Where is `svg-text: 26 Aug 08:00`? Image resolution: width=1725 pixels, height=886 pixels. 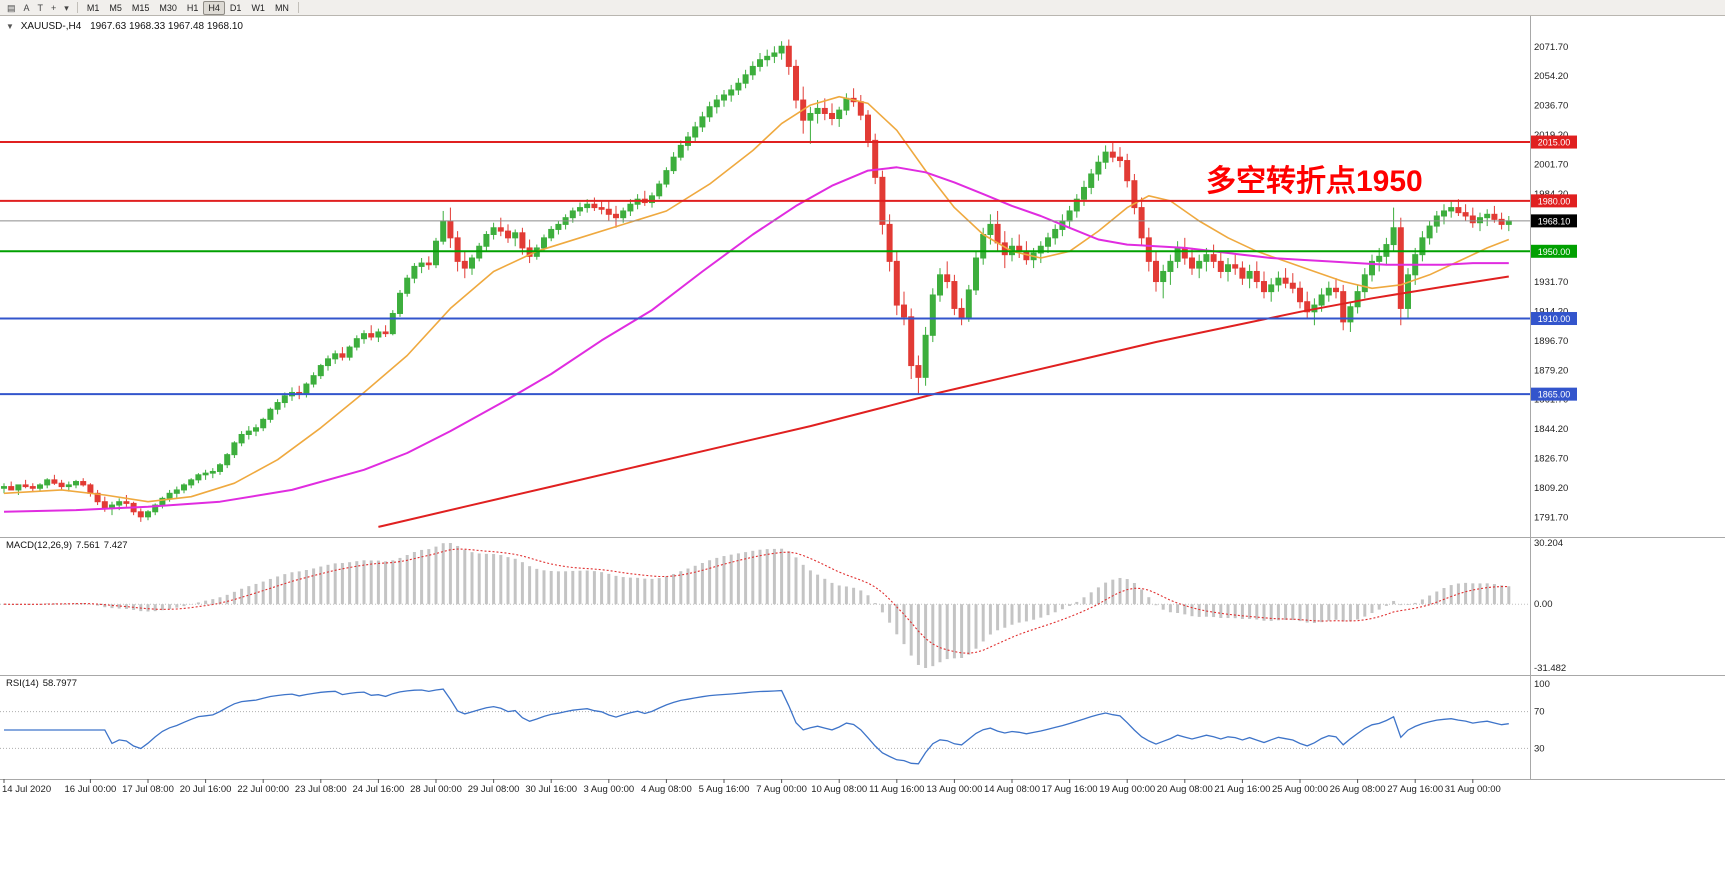 svg-text: 26 Aug 08:00 is located at coordinates (1358, 789).